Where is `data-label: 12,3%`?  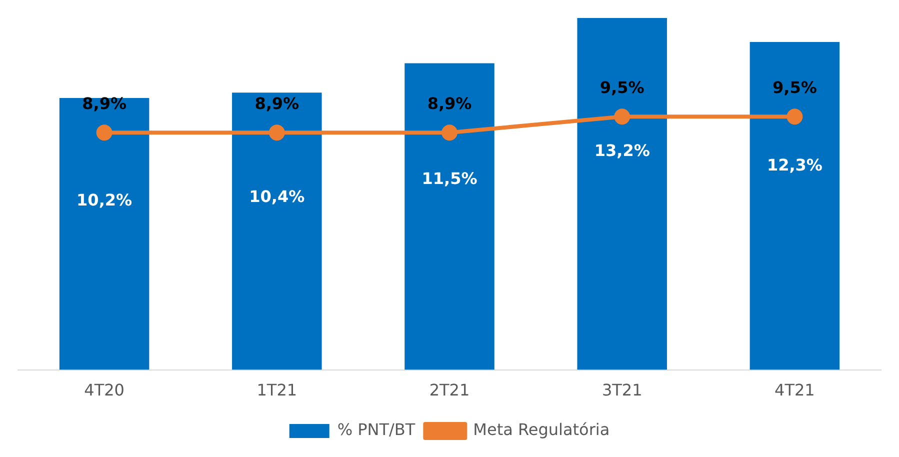
data-label: 12,3% is located at coordinates (794, 165).